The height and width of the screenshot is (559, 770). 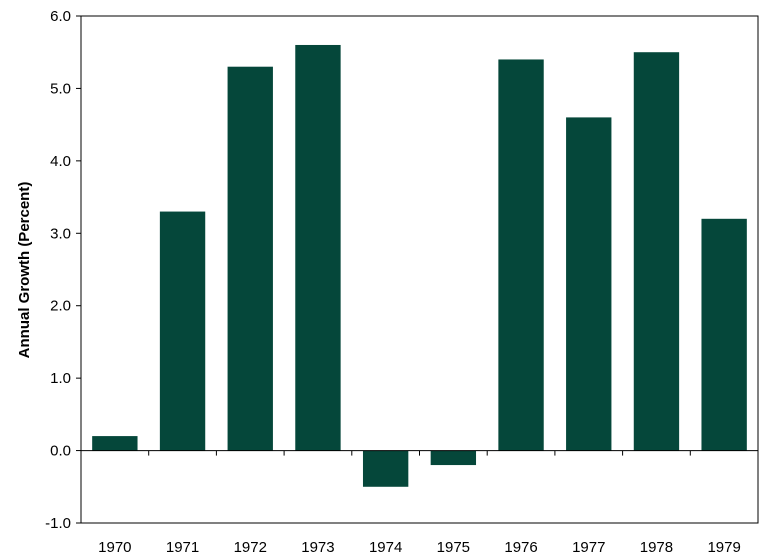 I want to click on x-tick-label: 1978, so click(x=656, y=547).